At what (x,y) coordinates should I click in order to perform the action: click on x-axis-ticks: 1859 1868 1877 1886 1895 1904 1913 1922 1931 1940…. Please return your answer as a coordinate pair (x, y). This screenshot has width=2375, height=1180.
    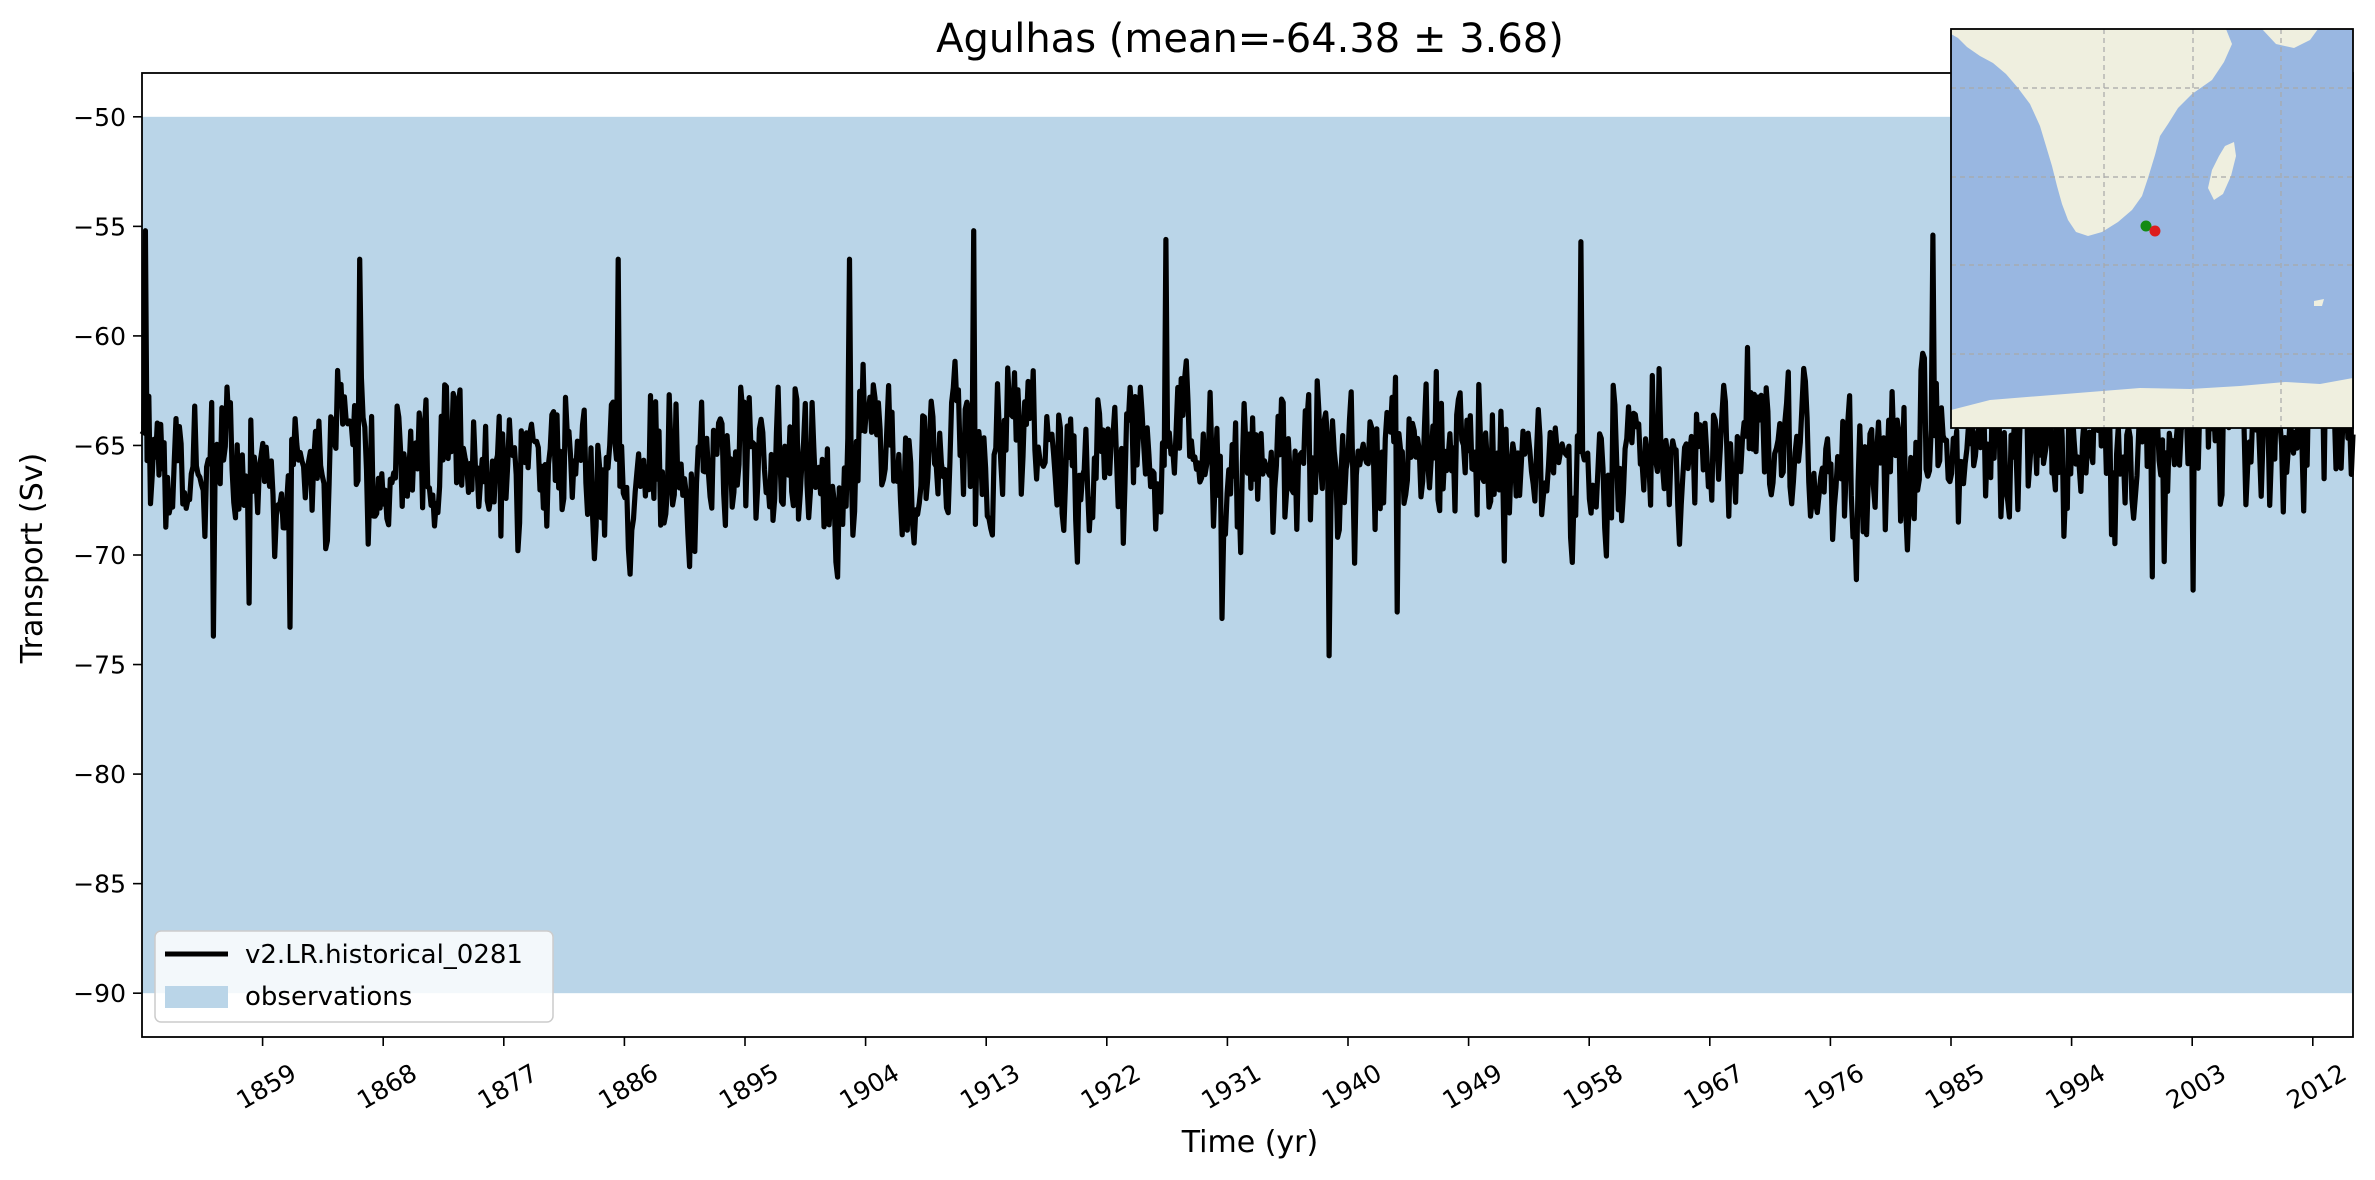
    Looking at the image, I should click on (1292, 1076).